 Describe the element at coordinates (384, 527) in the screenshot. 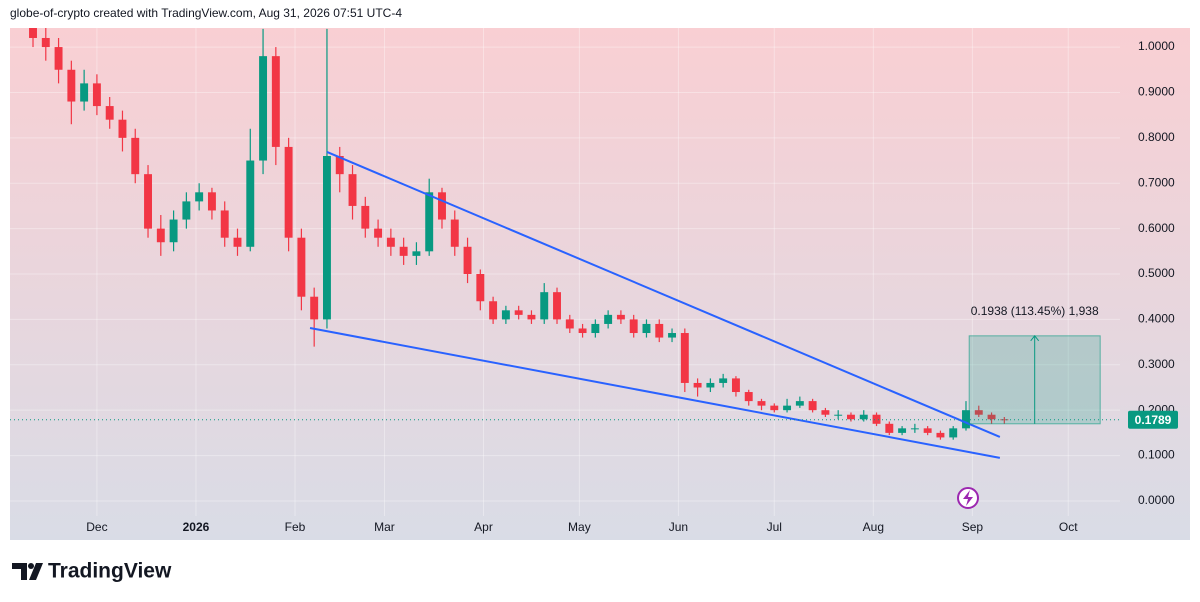

I see `x-tick-label: Mar` at that location.